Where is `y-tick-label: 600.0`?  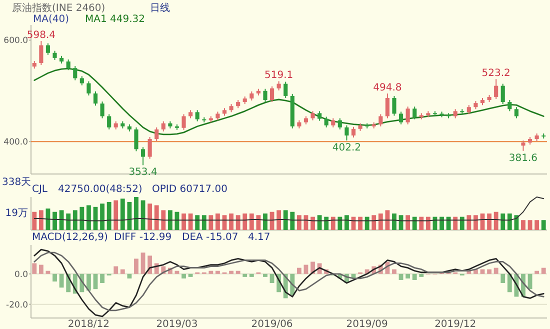
y-tick-label: 600.0 is located at coordinates (16, 41).